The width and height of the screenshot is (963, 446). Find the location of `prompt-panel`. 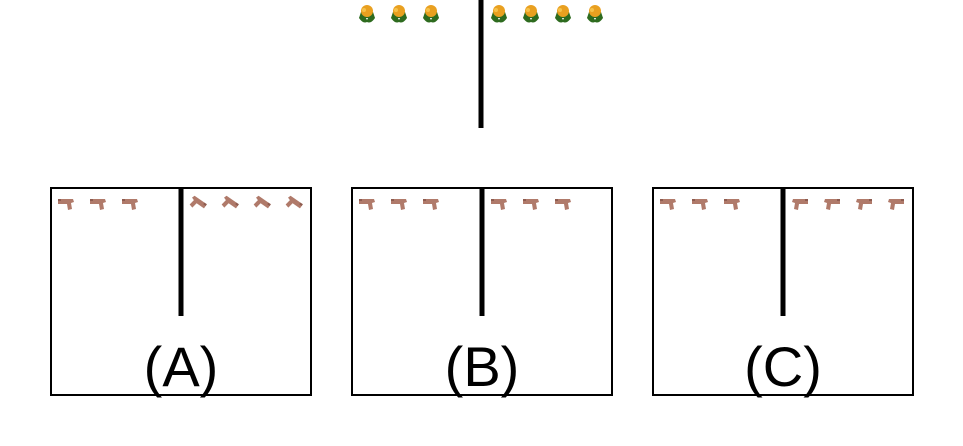

prompt-panel is located at coordinates (481, 64).